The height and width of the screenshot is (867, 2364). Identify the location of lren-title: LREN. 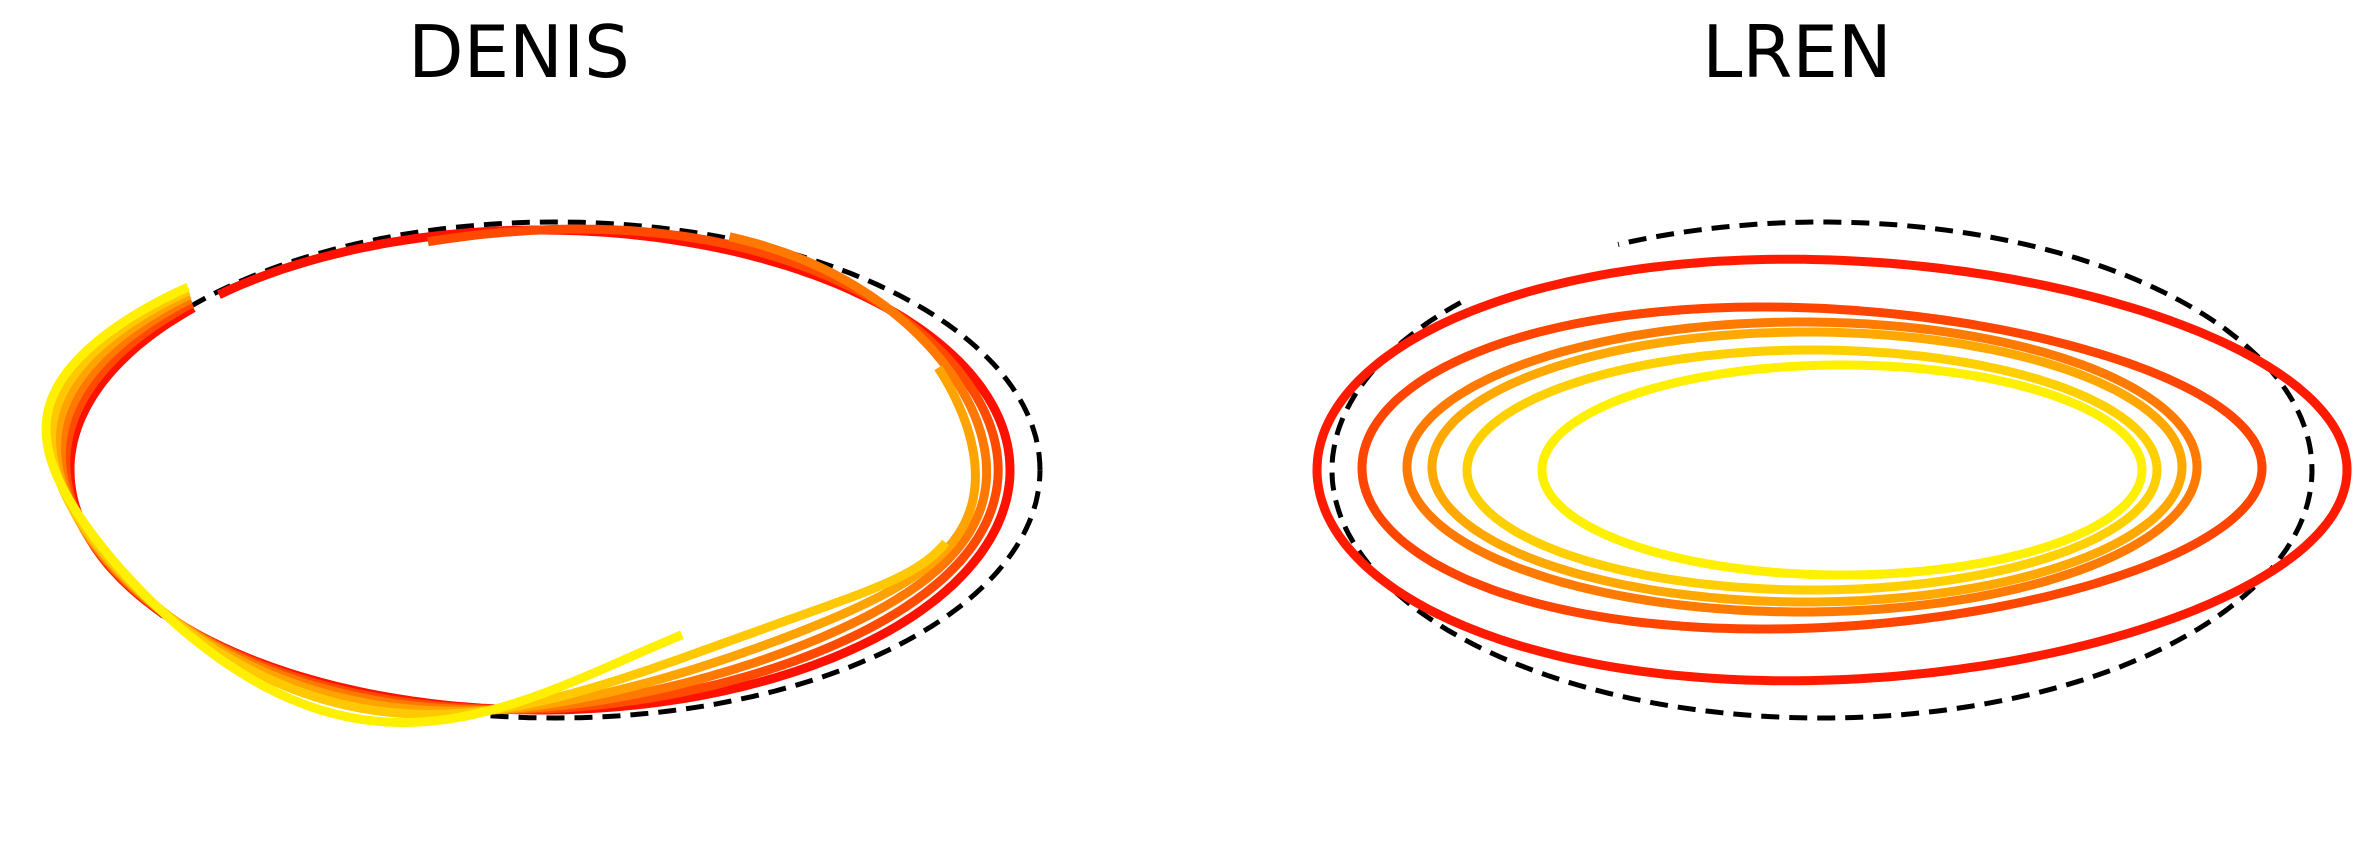
(1797, 52).